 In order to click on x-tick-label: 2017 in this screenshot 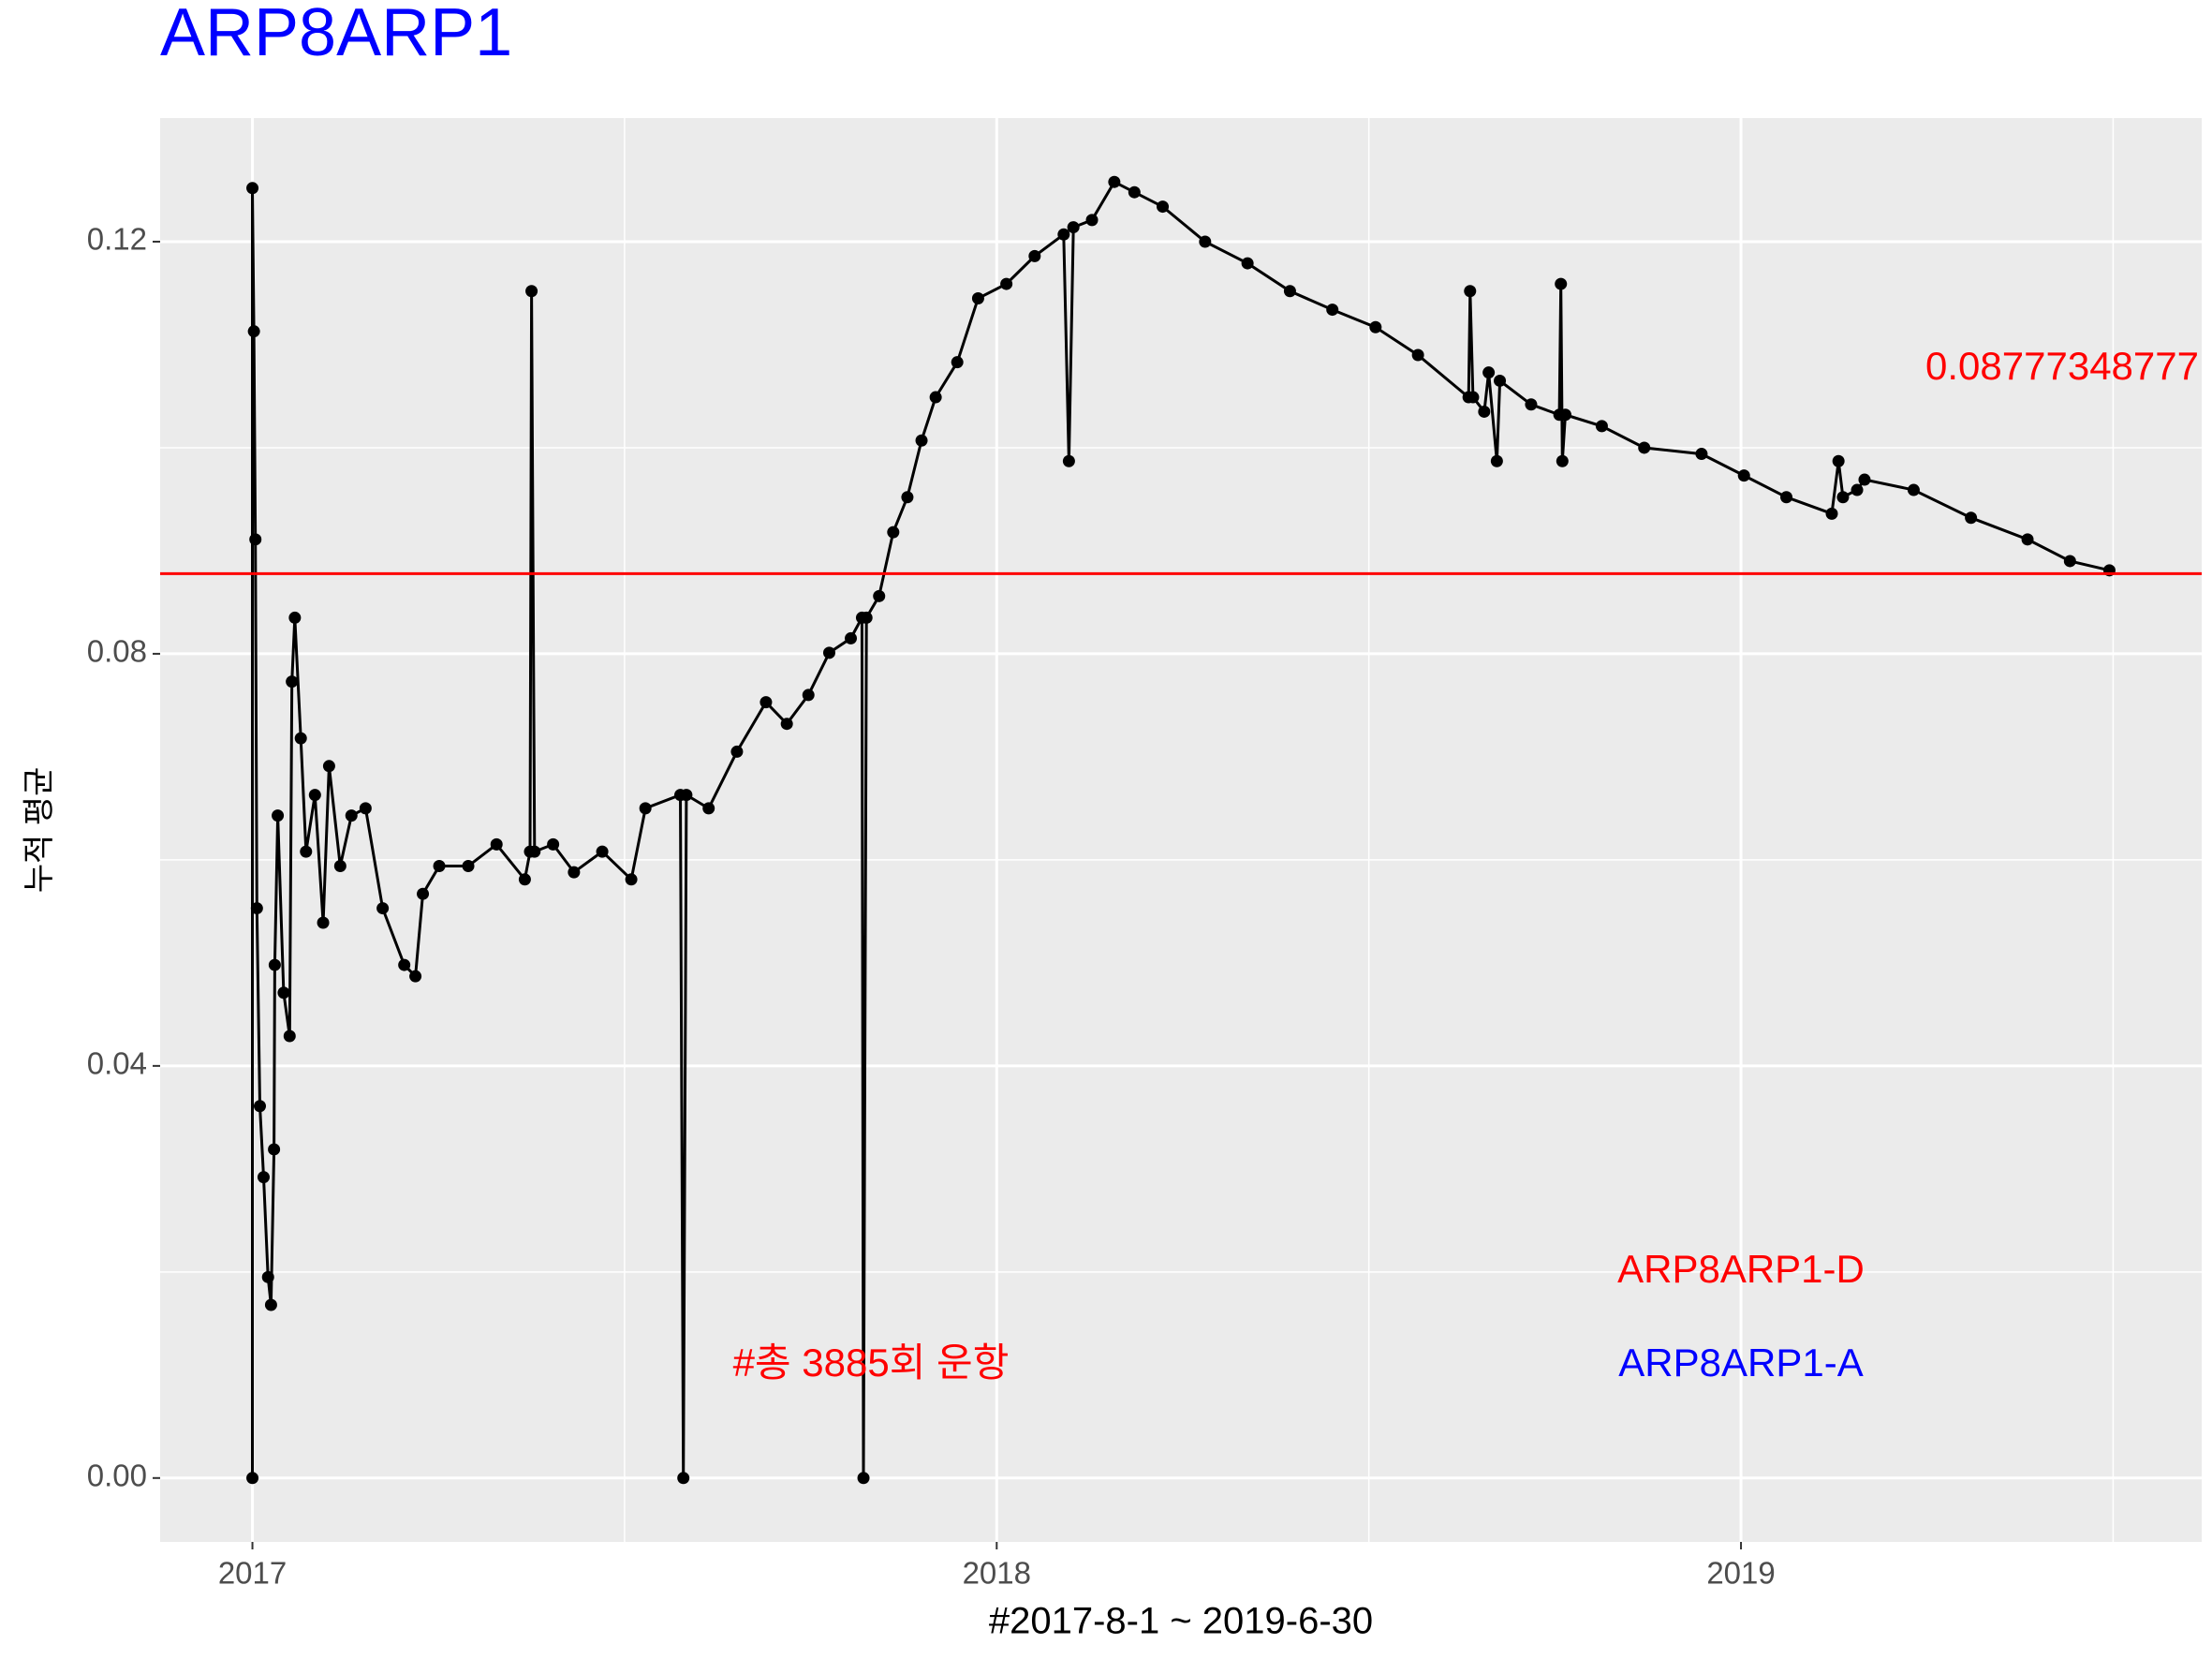, I will do `click(252, 1573)`.